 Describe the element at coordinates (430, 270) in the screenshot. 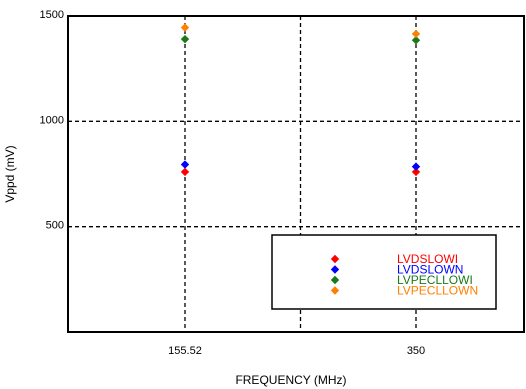

I see `legend-label: LVDSLOWN` at that location.